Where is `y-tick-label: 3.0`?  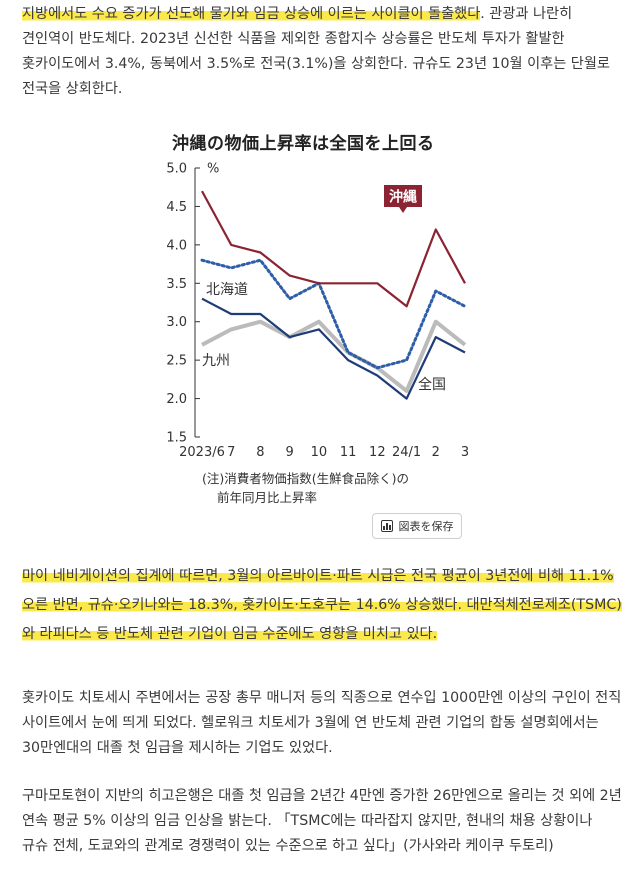 y-tick-label: 3.0 is located at coordinates (176, 322).